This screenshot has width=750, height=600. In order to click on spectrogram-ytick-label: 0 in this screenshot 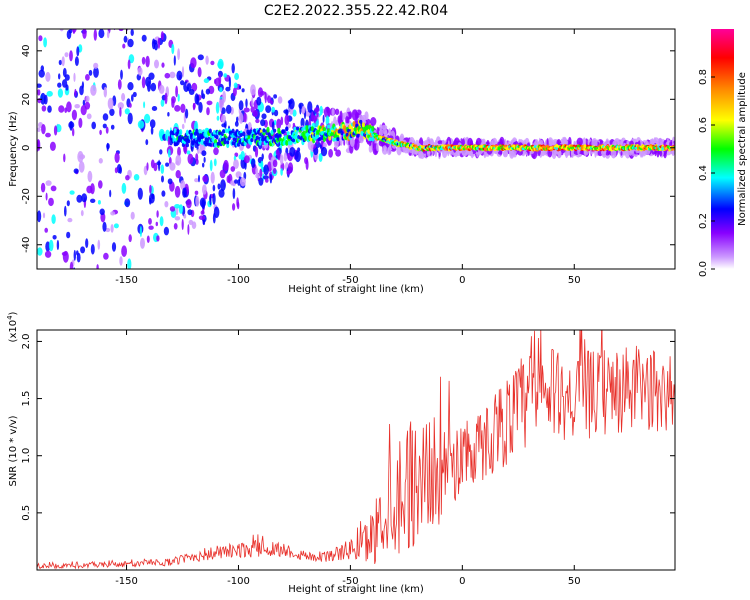, I will do `click(26, 148)`.